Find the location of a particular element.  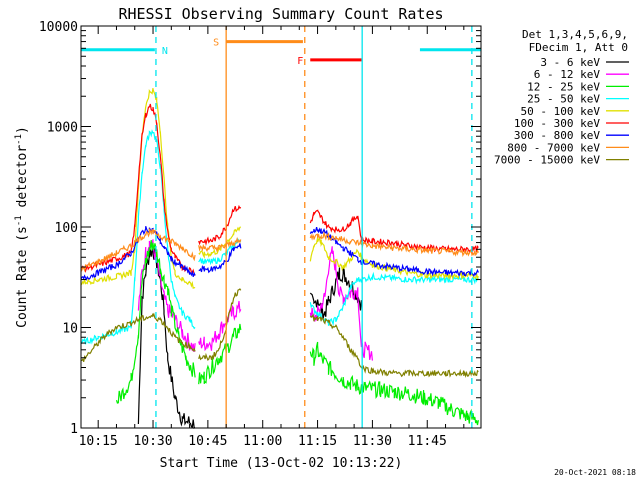

flag-label-N: N is located at coordinates (165, 51).